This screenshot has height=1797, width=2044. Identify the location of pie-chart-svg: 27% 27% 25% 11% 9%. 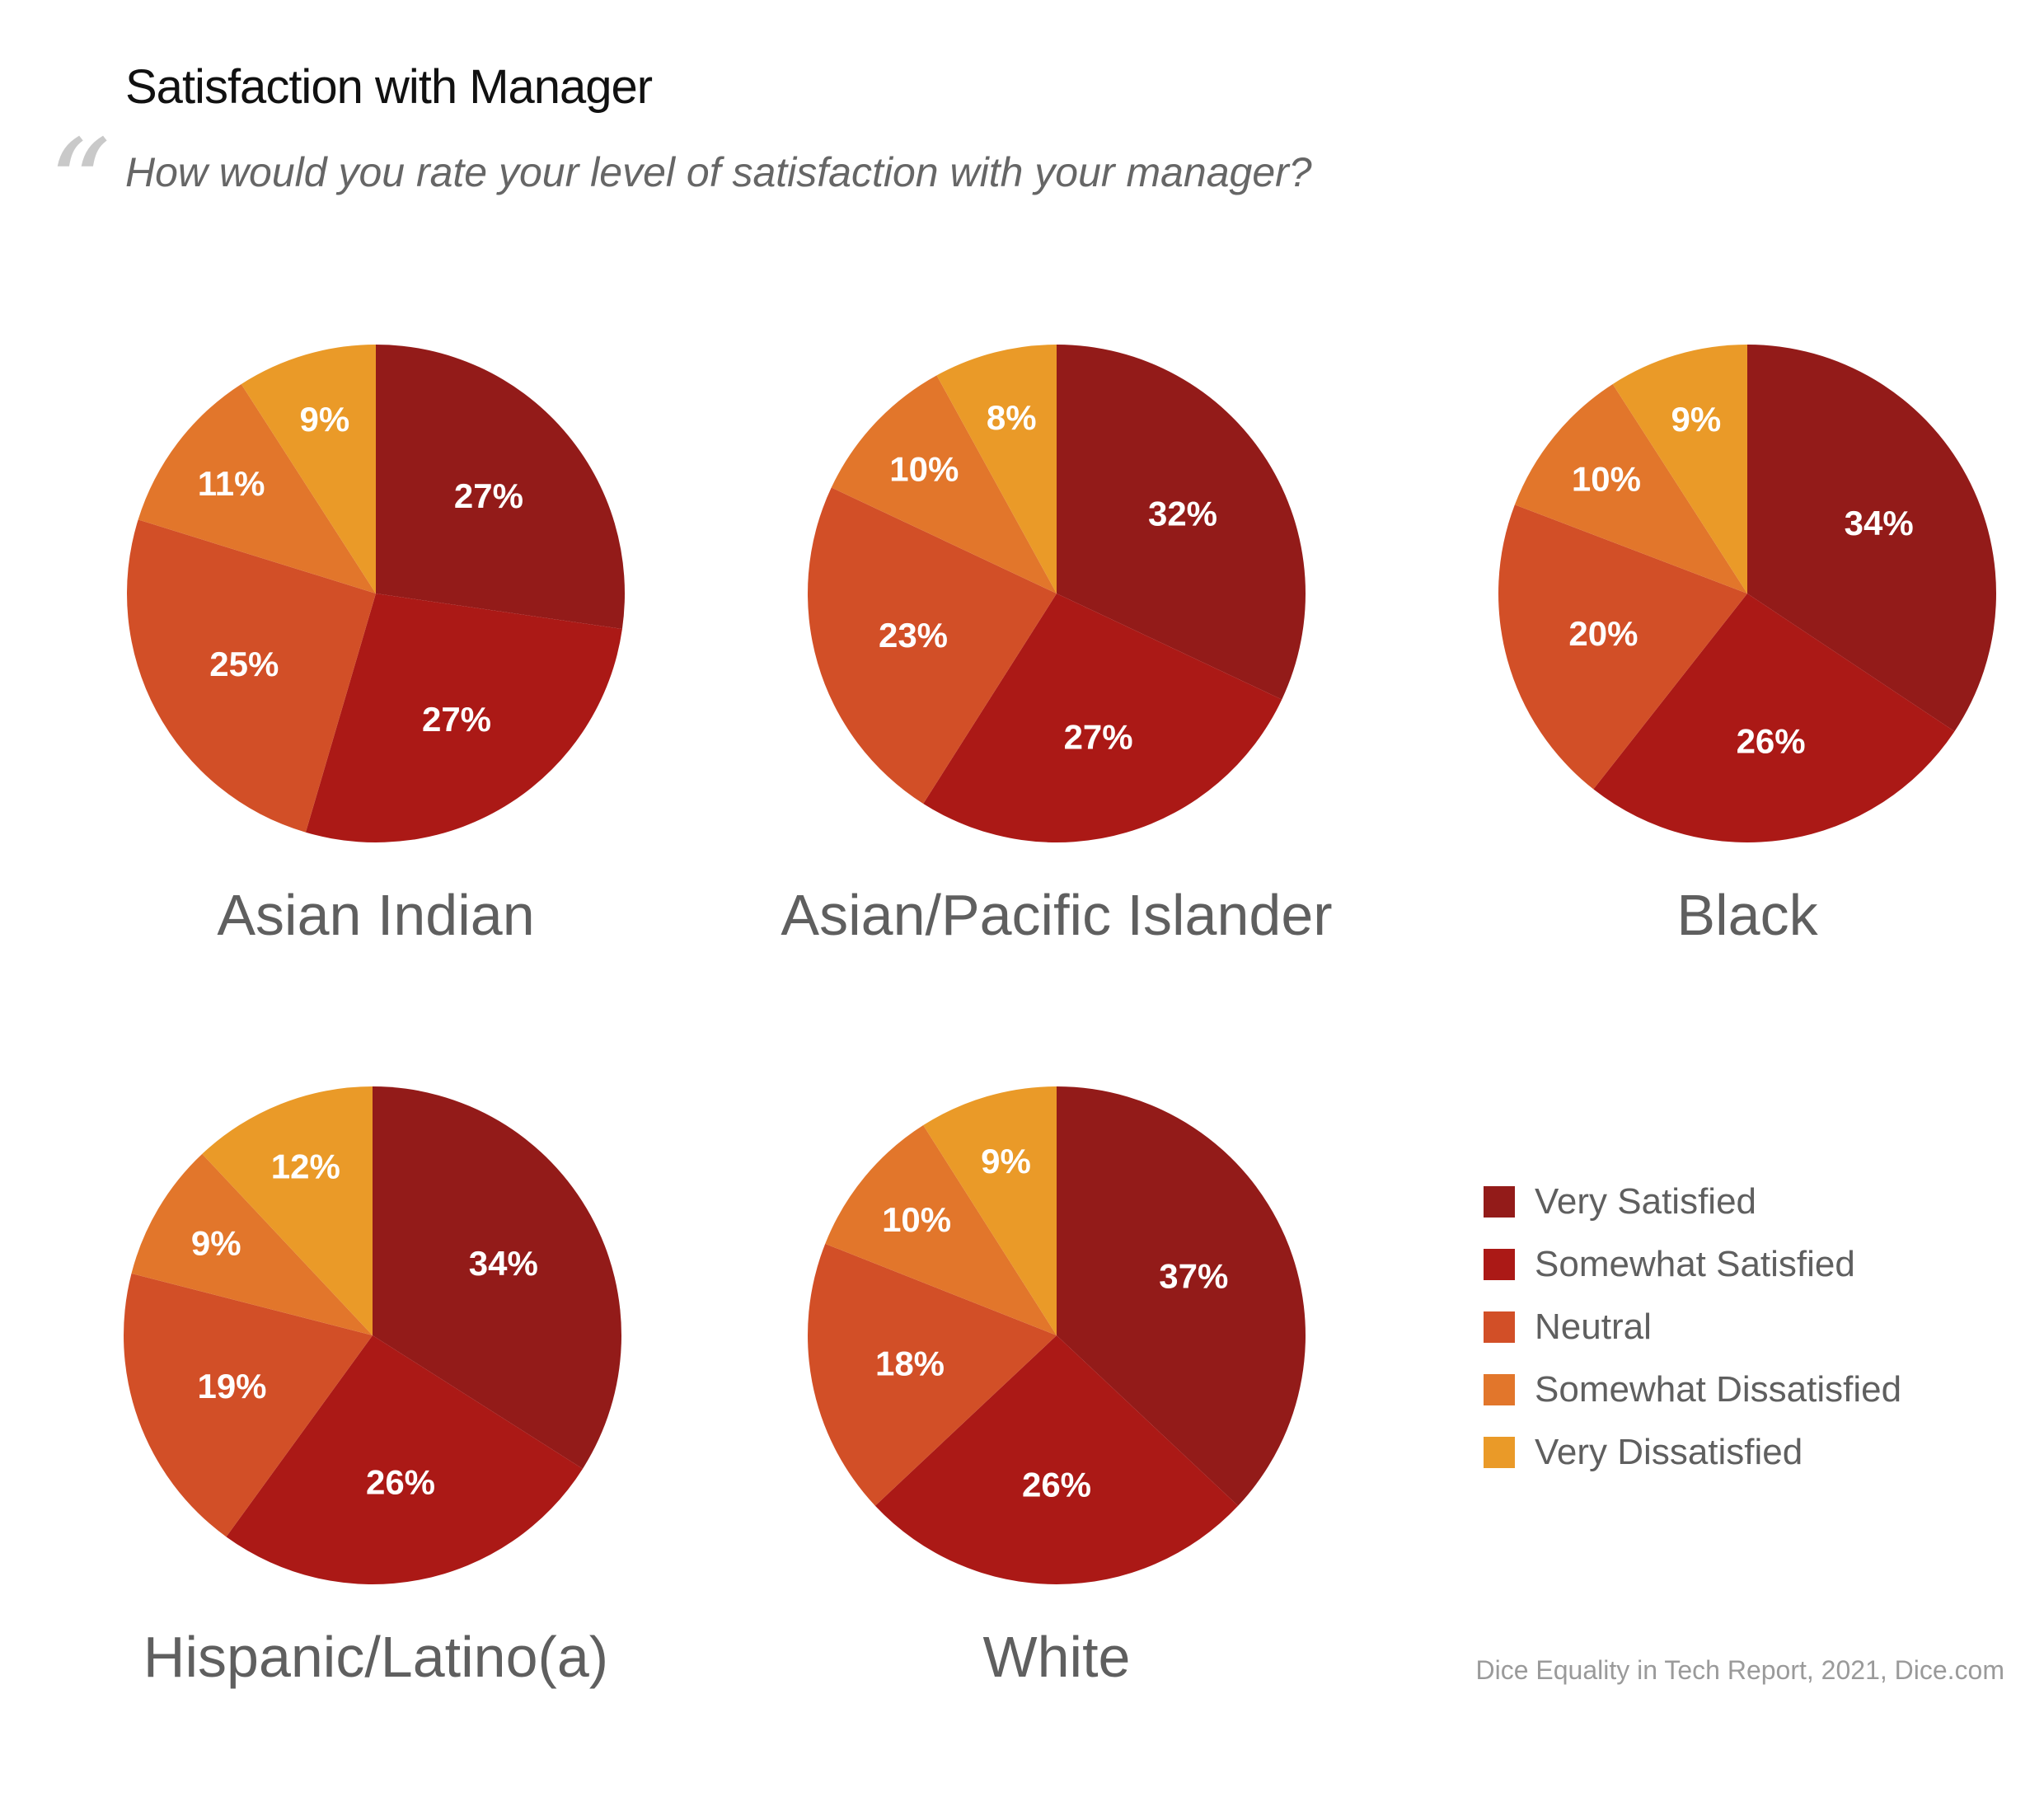
(376, 594).